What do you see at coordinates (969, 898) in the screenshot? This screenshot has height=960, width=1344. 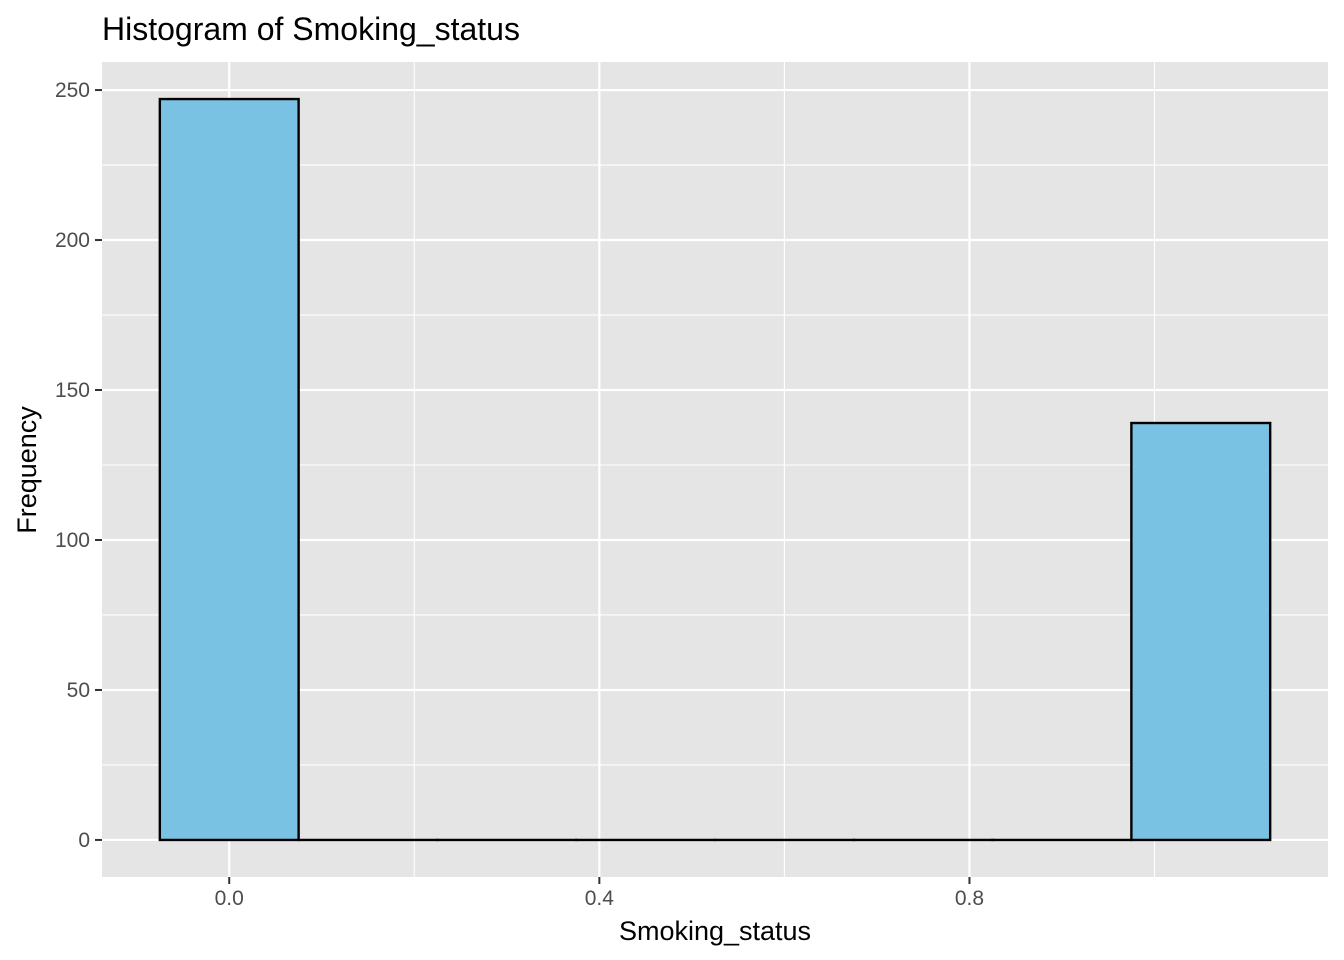 I see `x-tick-label: 0.8` at bounding box center [969, 898].